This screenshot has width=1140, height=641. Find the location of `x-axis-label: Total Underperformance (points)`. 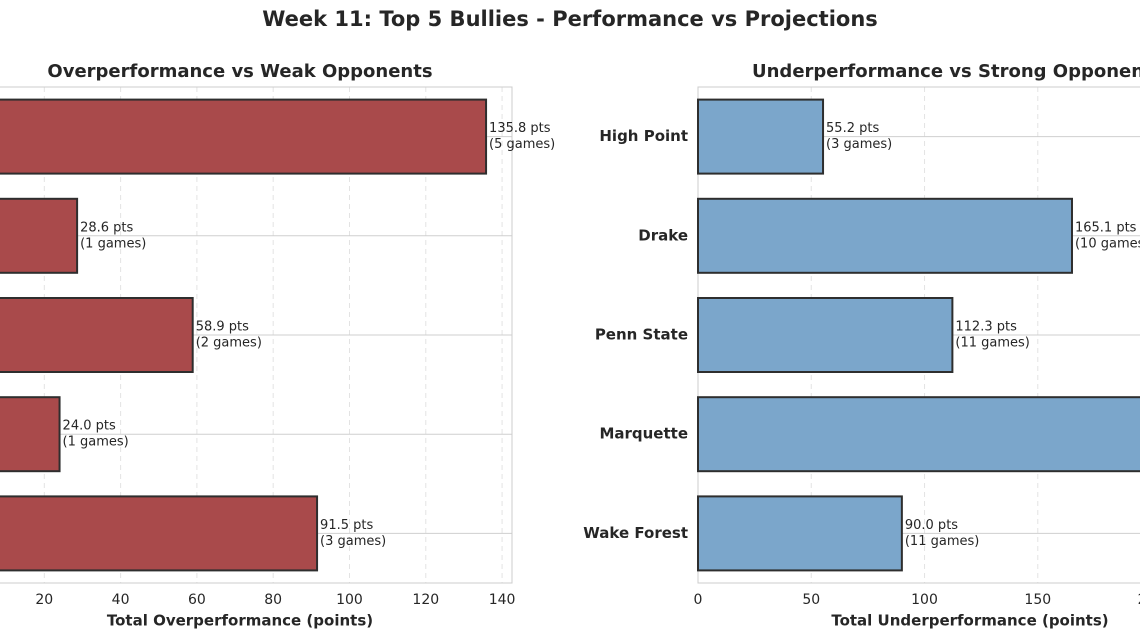

x-axis-label: Total Underperformance (points) is located at coordinates (969, 621).